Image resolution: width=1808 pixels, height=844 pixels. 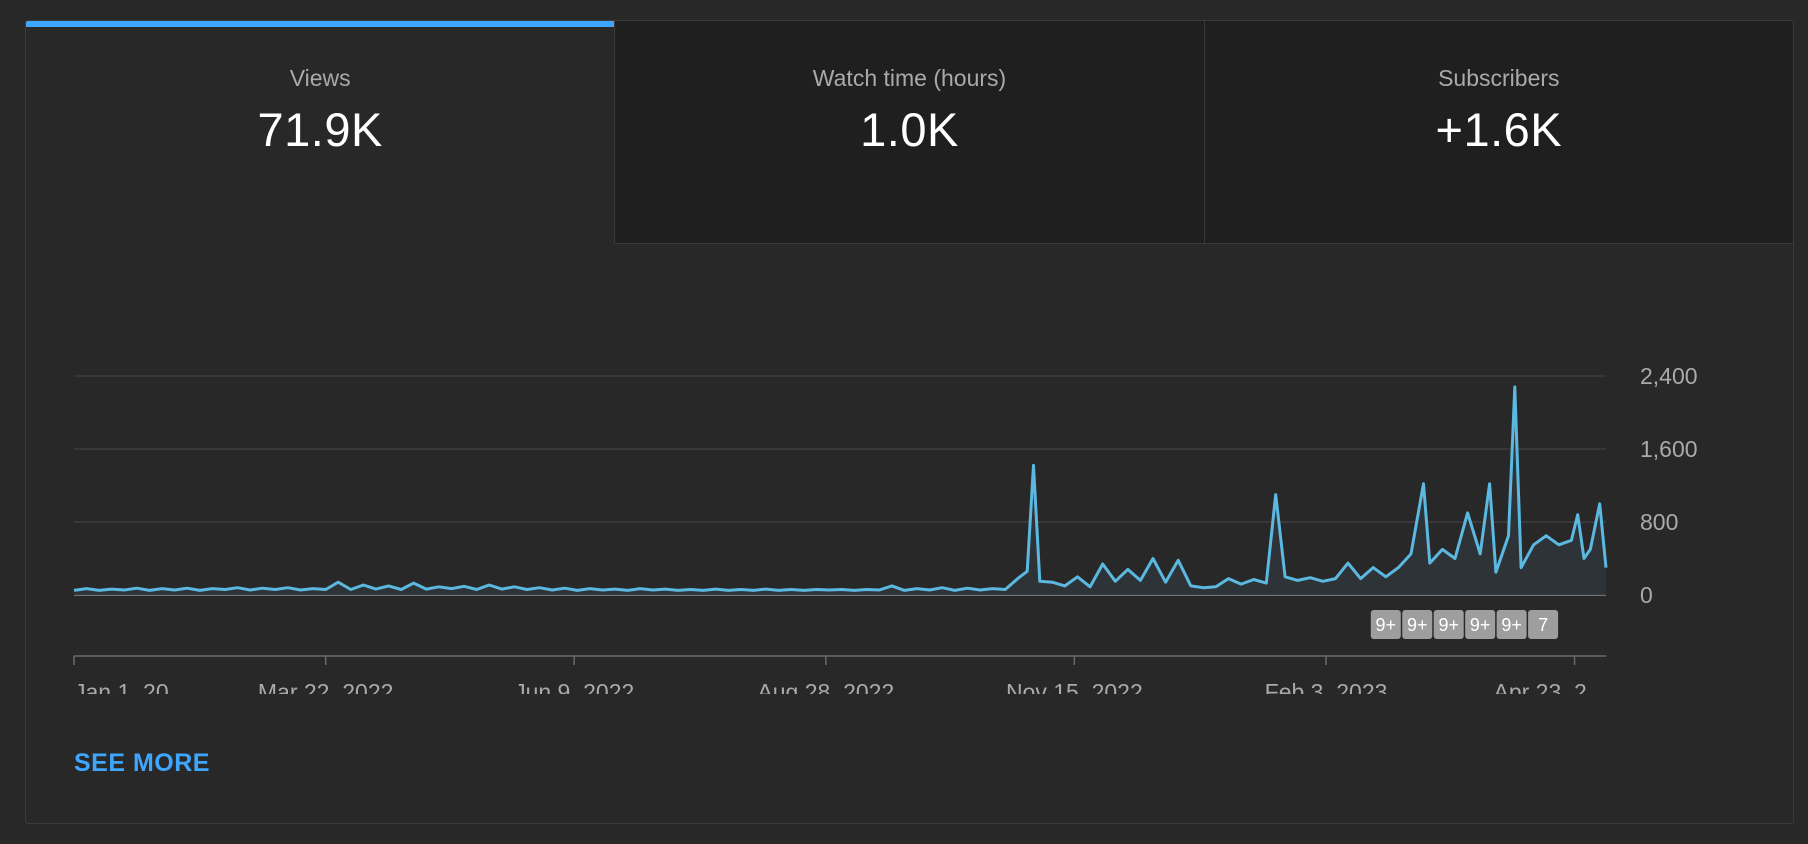 I want to click on marker-badge-label: 7, so click(x=1543, y=625).